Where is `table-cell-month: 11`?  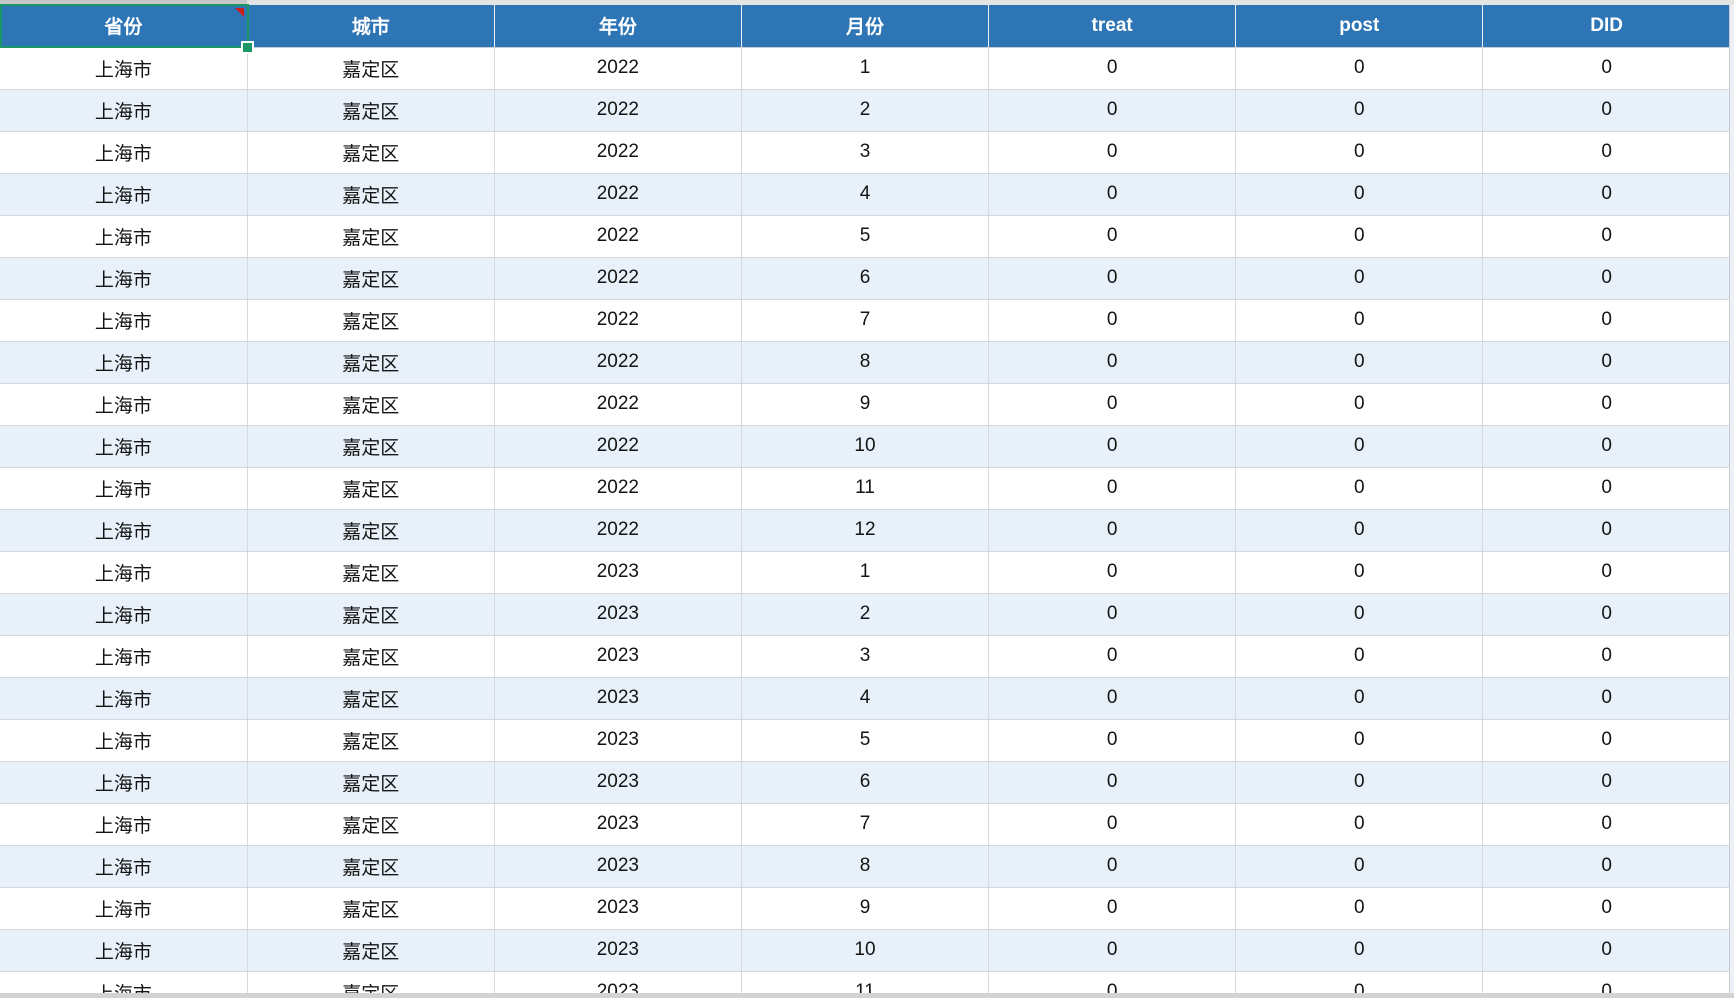 table-cell-month: 11 is located at coordinates (865, 488).